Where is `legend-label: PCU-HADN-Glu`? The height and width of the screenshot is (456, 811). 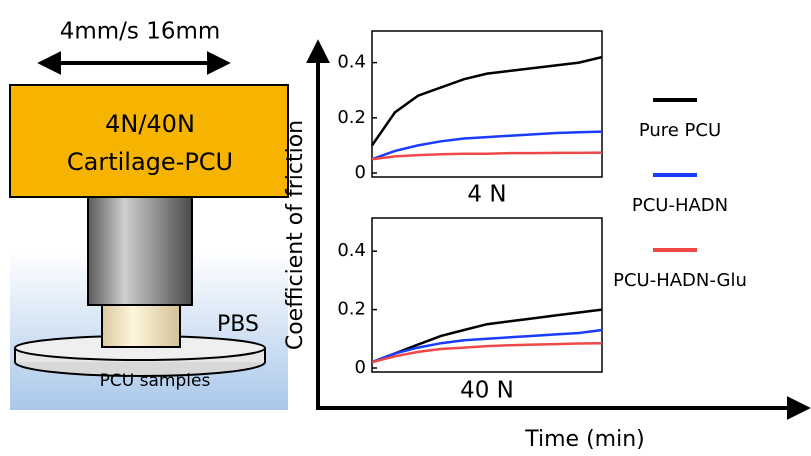 legend-label: PCU-HADN-Glu is located at coordinates (680, 280).